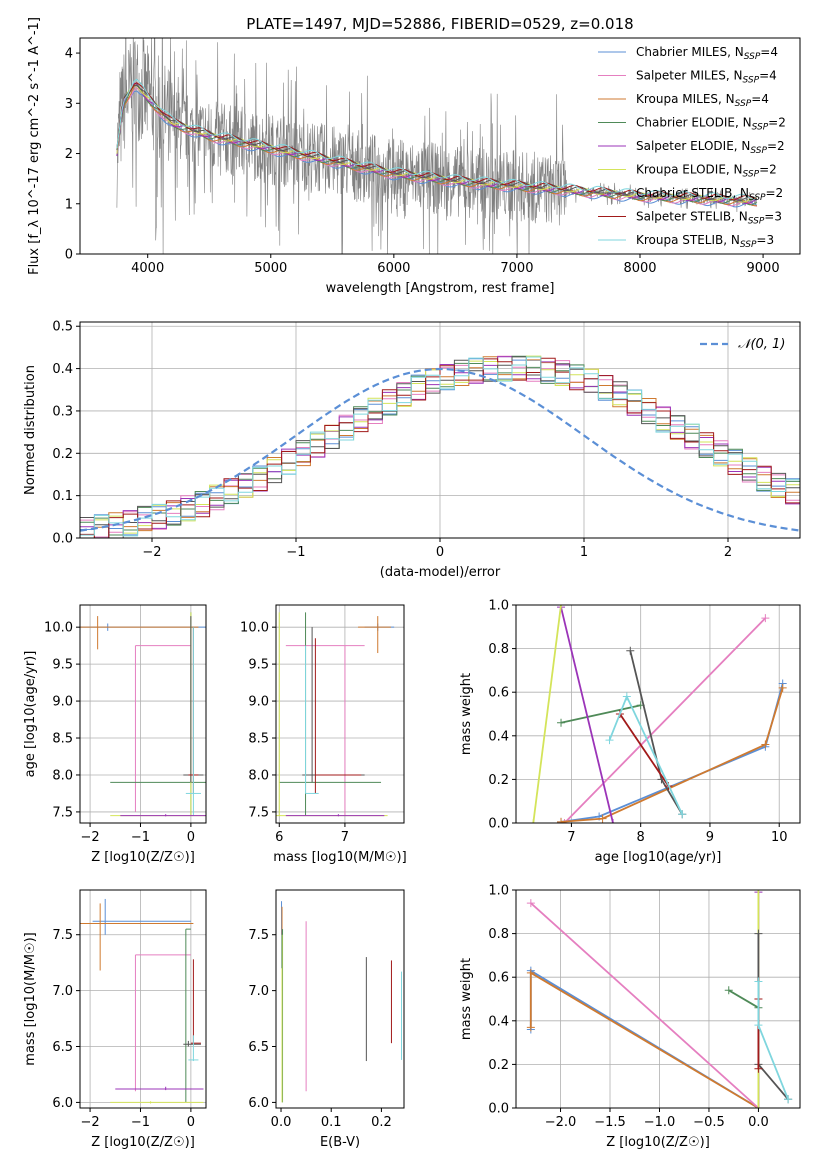 The height and width of the screenshot is (1170, 819). I want to click on legend-label-chabrier_elodie: Chabrier ELODIE, NSSP=2, so click(711, 124).